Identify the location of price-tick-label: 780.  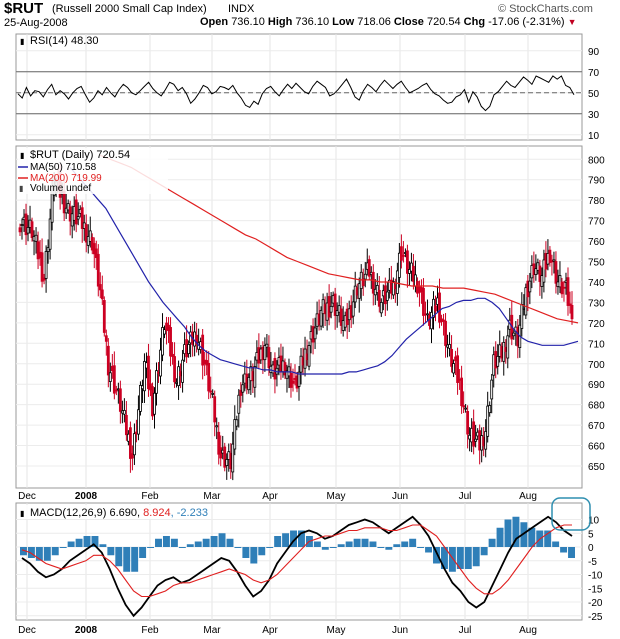
(596, 201).